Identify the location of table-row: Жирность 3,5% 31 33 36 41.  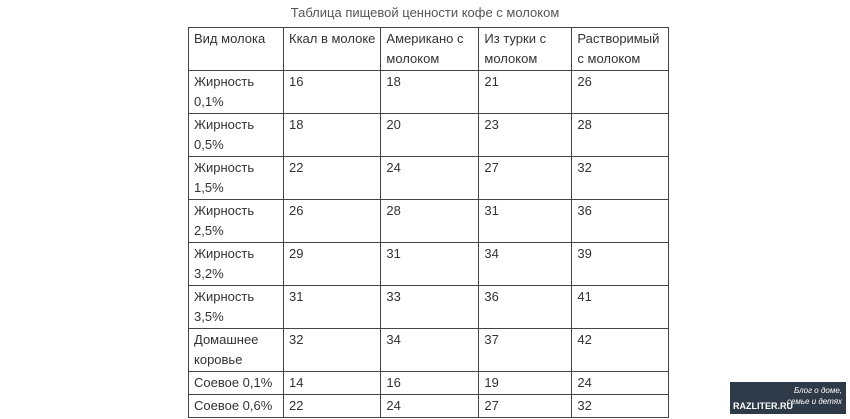
(429, 307).